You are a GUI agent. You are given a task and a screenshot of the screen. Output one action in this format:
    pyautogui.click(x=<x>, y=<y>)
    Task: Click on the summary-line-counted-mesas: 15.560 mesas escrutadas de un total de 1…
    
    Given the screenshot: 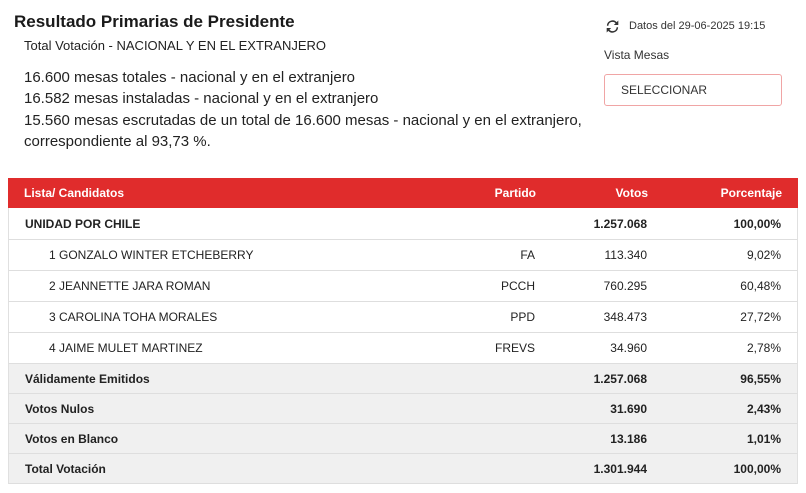 What is the action you would take?
    pyautogui.click(x=303, y=120)
    